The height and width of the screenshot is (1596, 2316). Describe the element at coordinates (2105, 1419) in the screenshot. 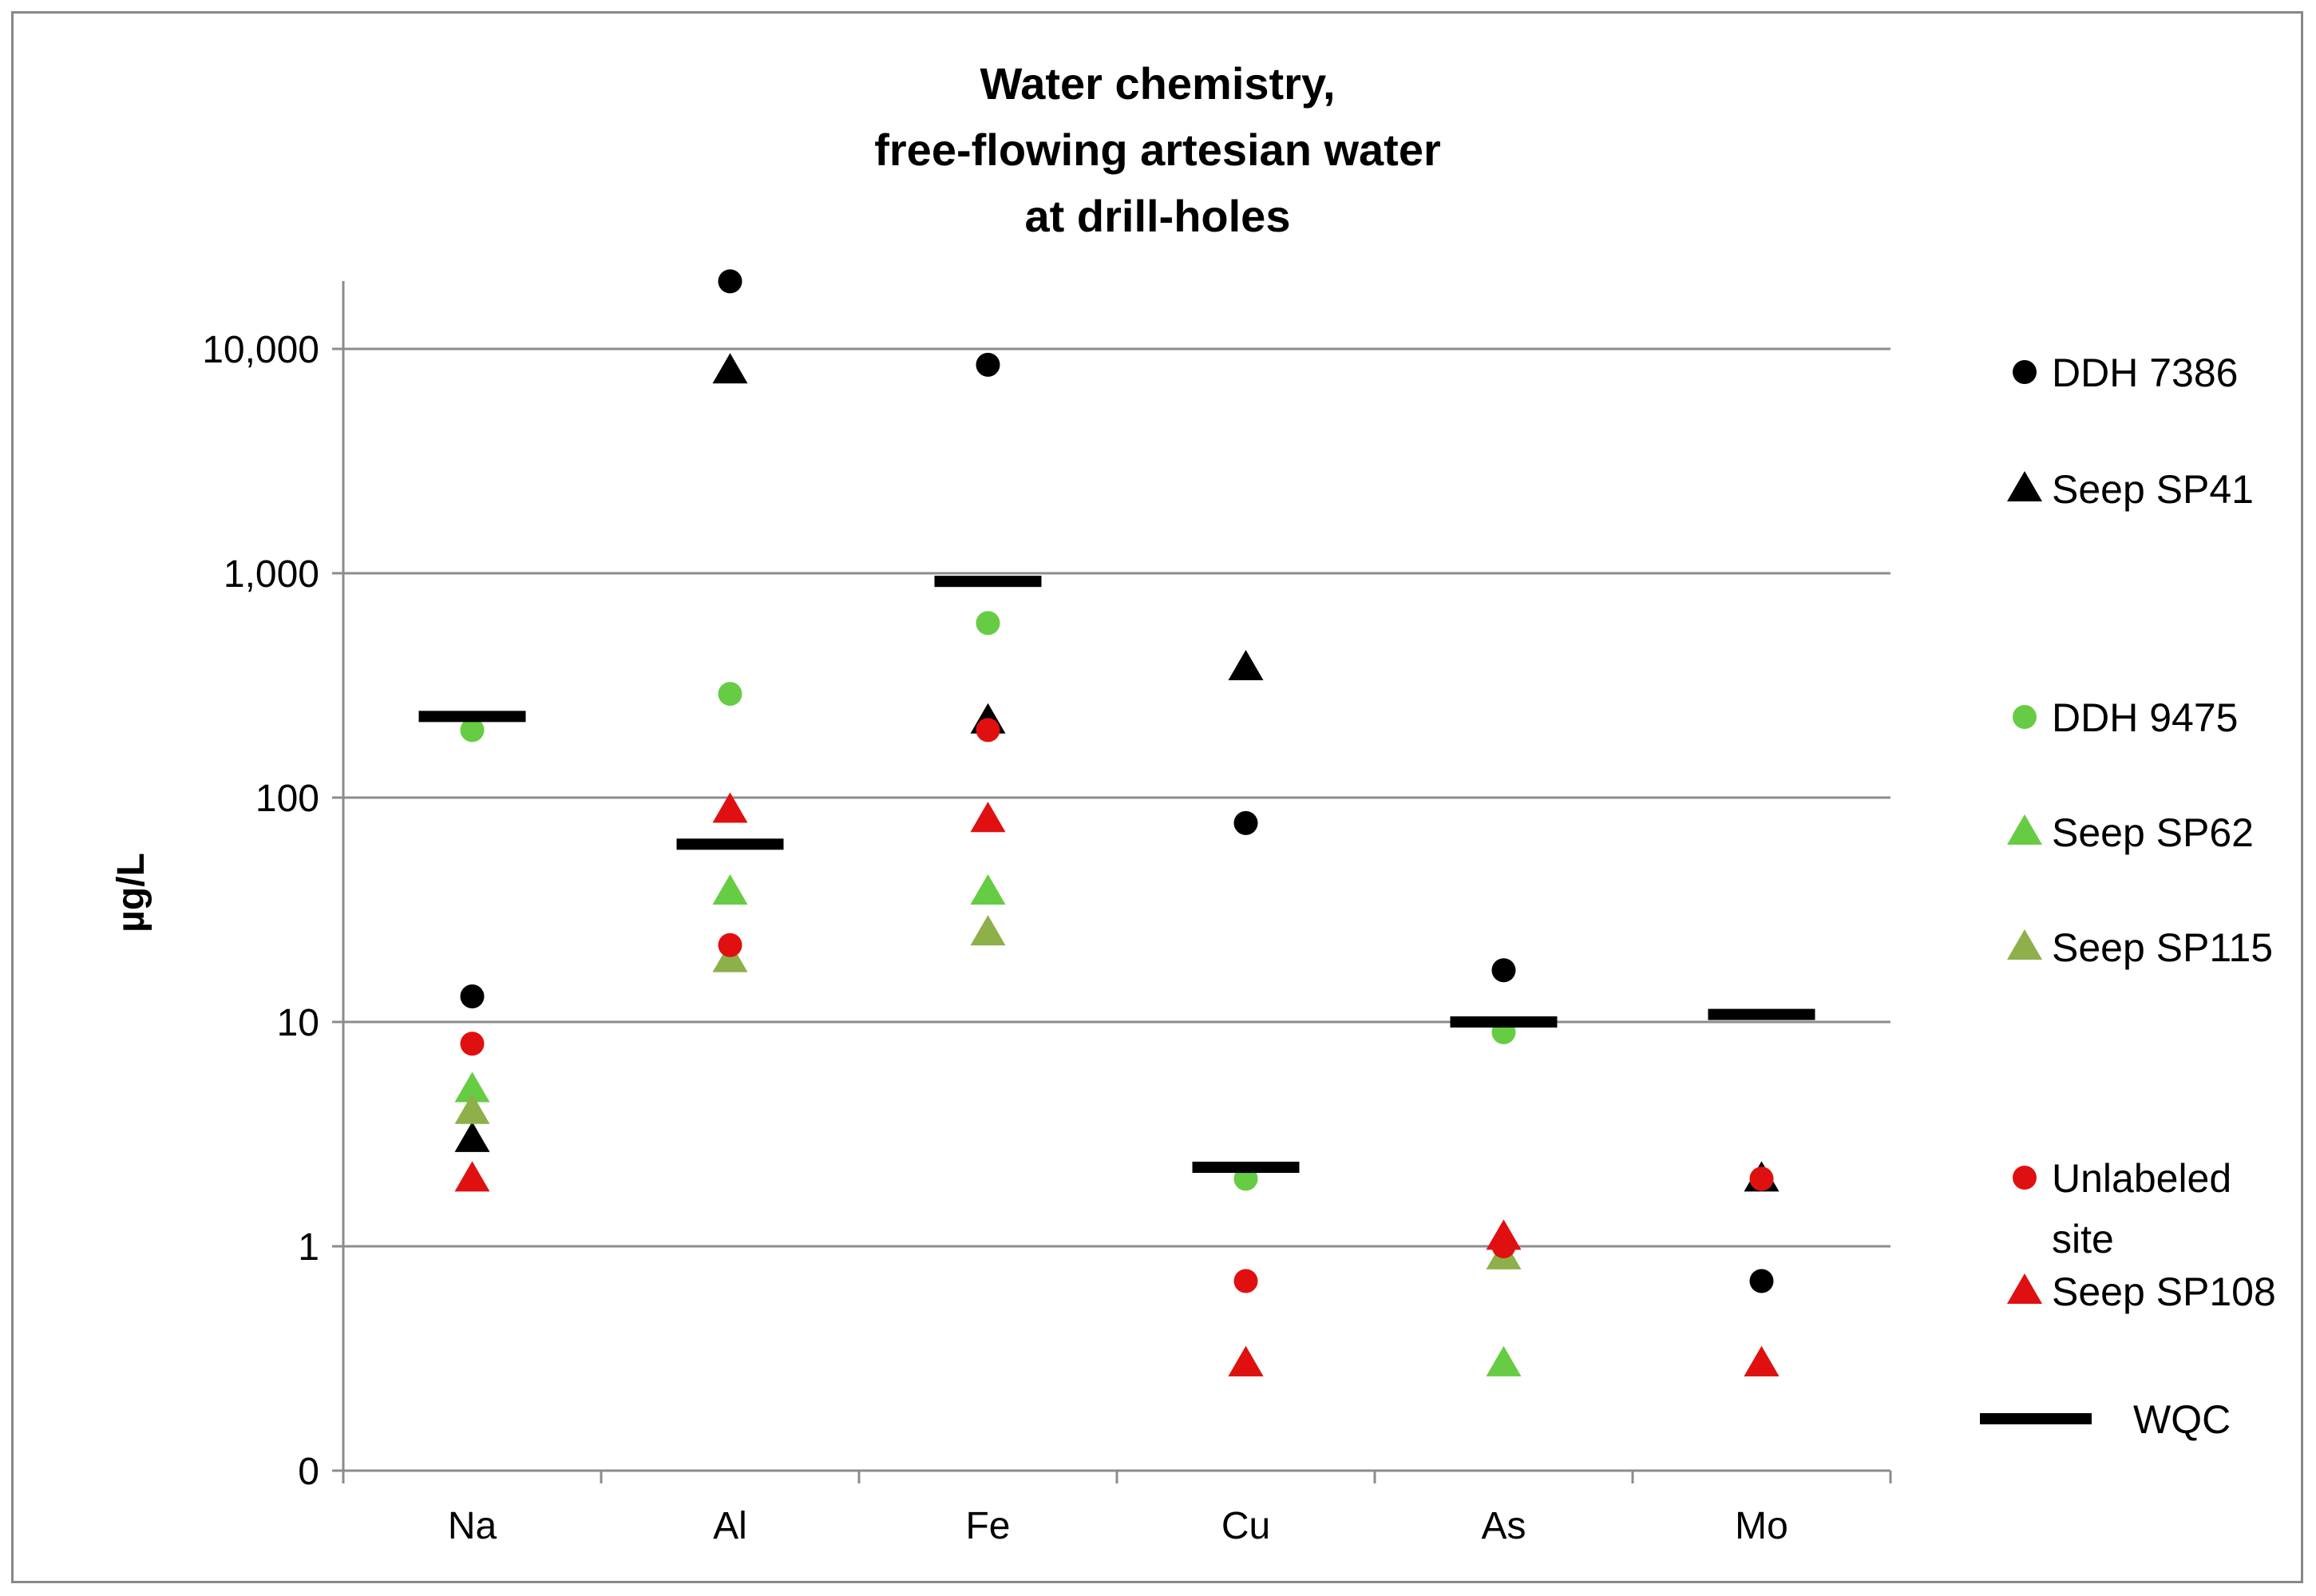

I see `legend-item-wqc: WQC` at that location.